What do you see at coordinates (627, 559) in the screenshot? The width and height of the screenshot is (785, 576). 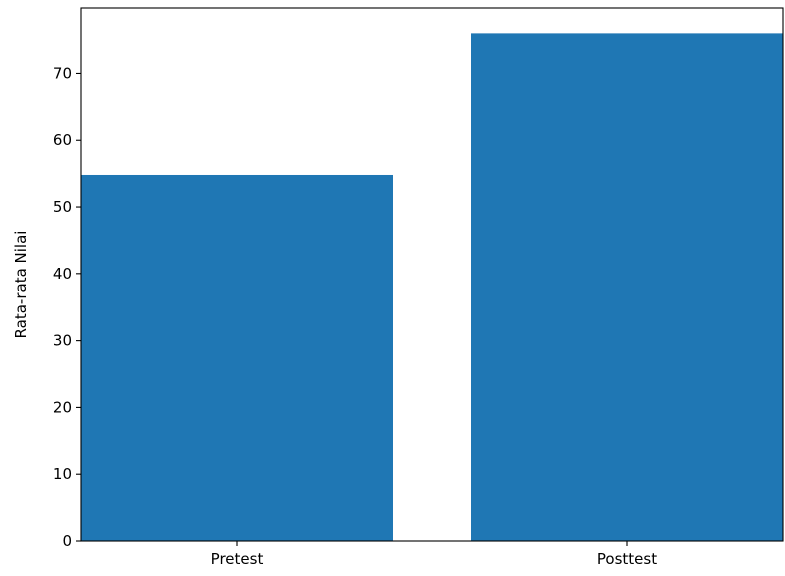 I see `x-tick-label: Posttest` at bounding box center [627, 559].